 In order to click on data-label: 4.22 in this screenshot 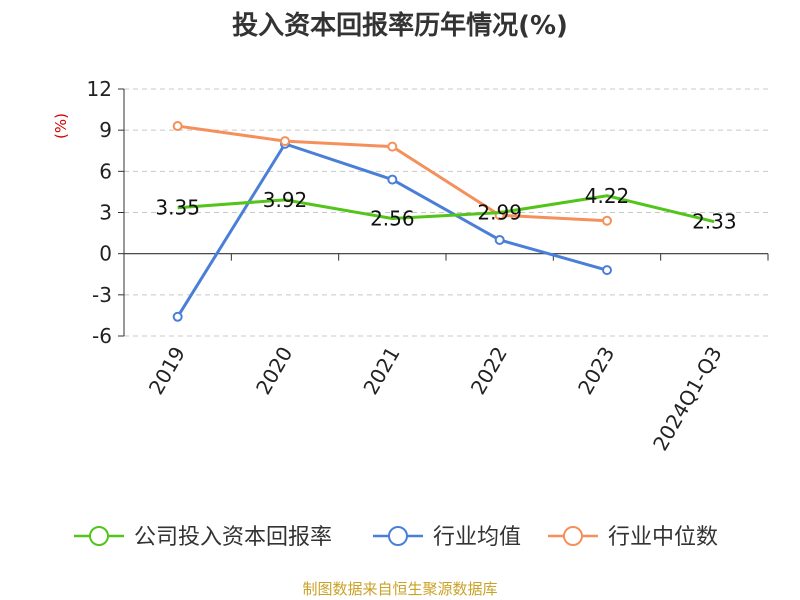, I will do `click(607, 196)`.